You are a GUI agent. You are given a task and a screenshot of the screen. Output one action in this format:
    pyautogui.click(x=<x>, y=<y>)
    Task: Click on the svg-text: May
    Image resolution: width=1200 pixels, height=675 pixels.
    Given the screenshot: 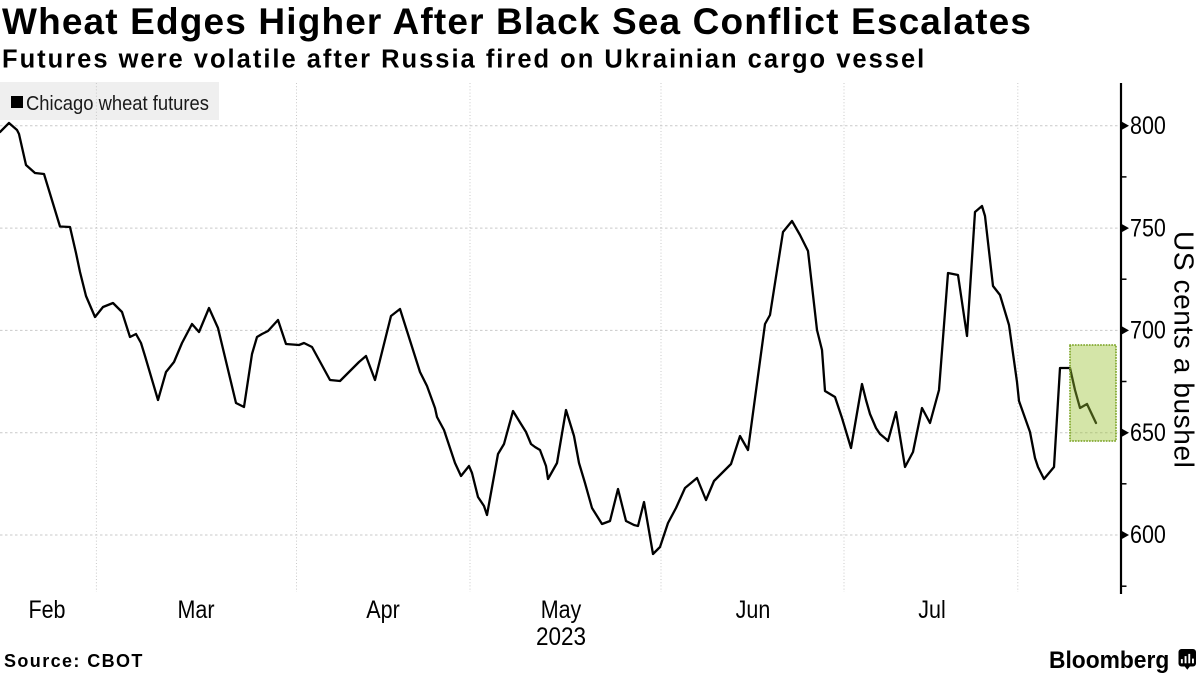 What is the action you would take?
    pyautogui.click(x=561, y=609)
    